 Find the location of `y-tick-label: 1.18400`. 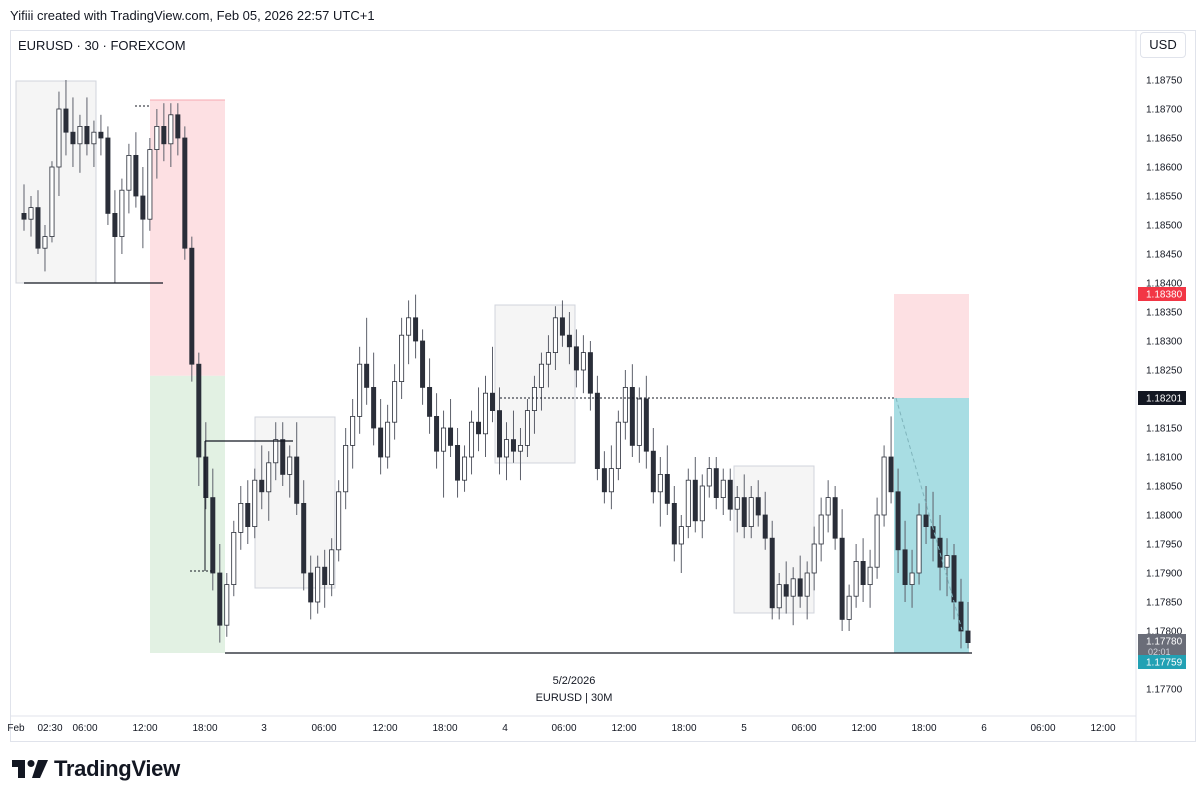

y-tick-label: 1.18400 is located at coordinates (1164, 284).